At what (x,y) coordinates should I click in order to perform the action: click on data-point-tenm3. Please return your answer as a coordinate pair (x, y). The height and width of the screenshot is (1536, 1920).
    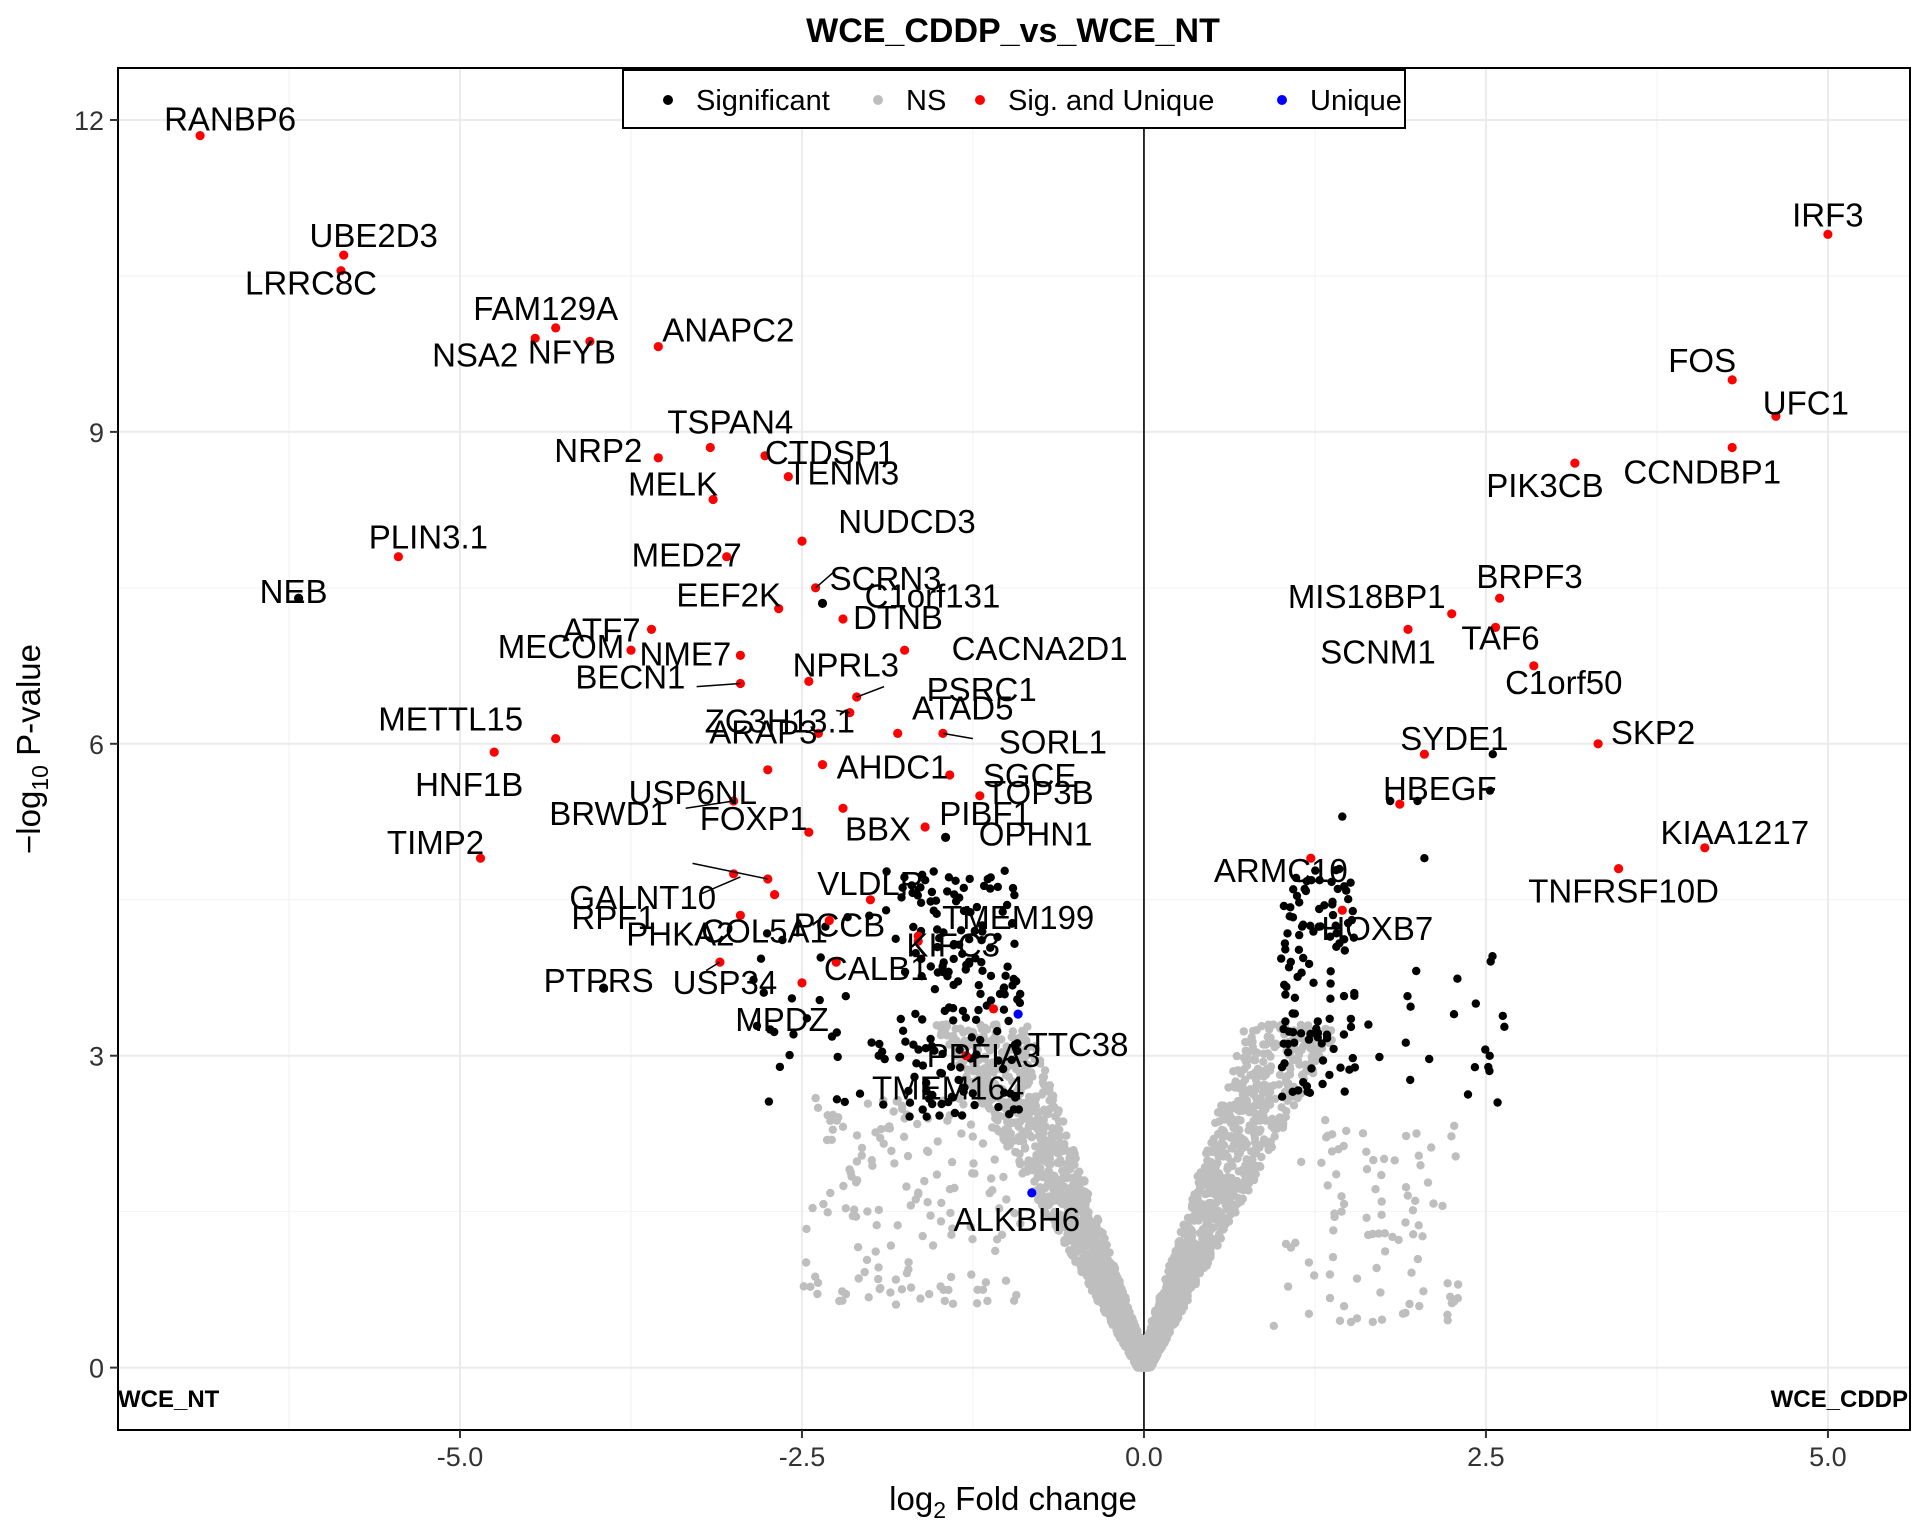
    Looking at the image, I should click on (788, 477).